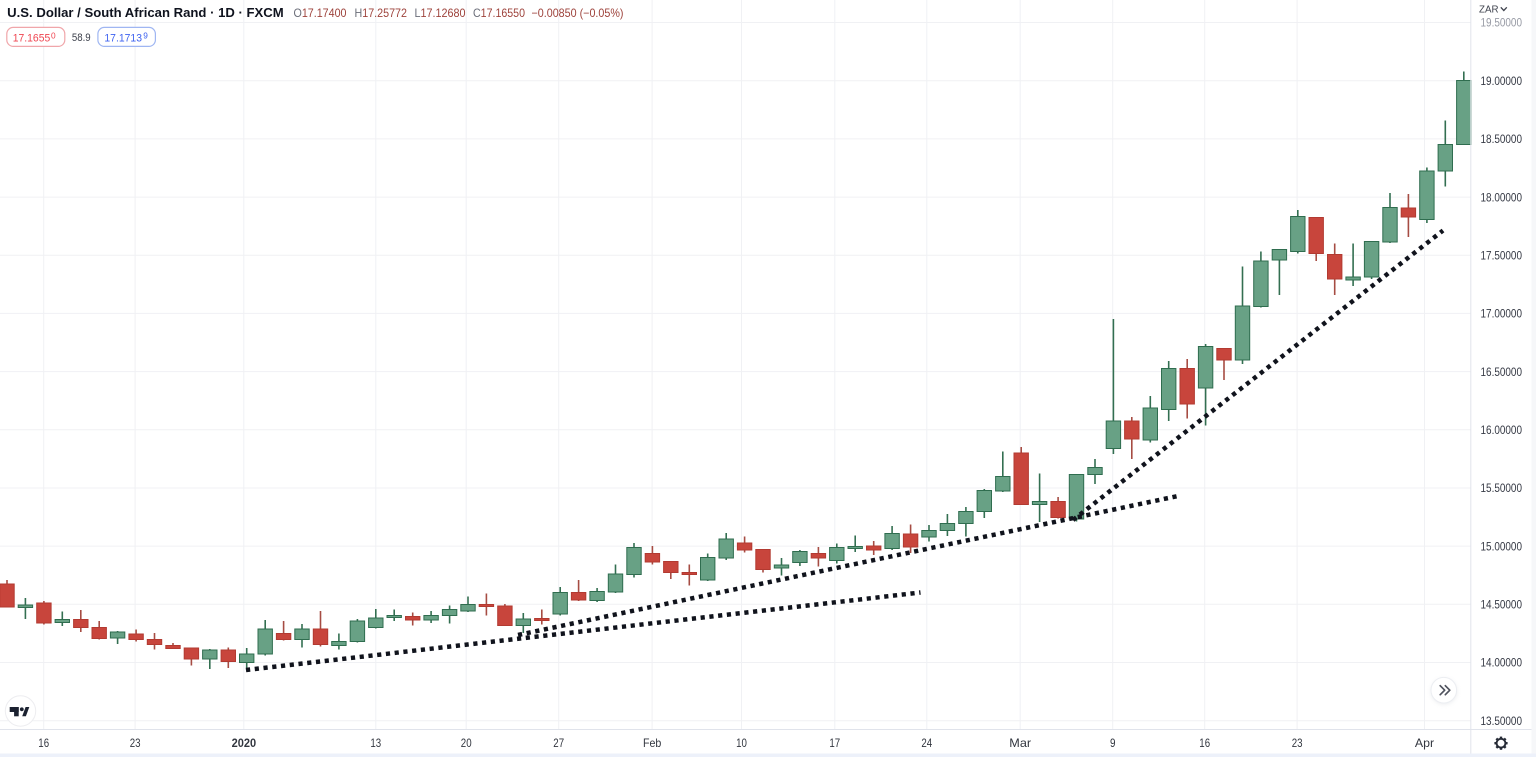  What do you see at coordinates (499, 13) in the screenshot?
I see `svg-text: C17.16550` at bounding box center [499, 13].